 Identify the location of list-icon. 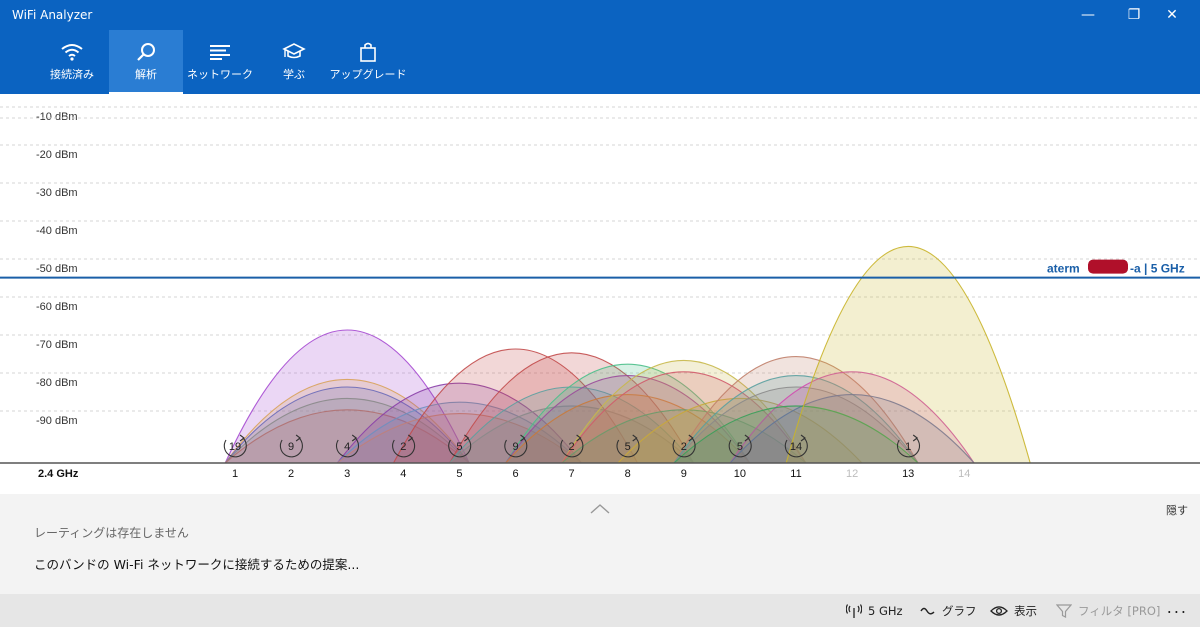
(220, 52).